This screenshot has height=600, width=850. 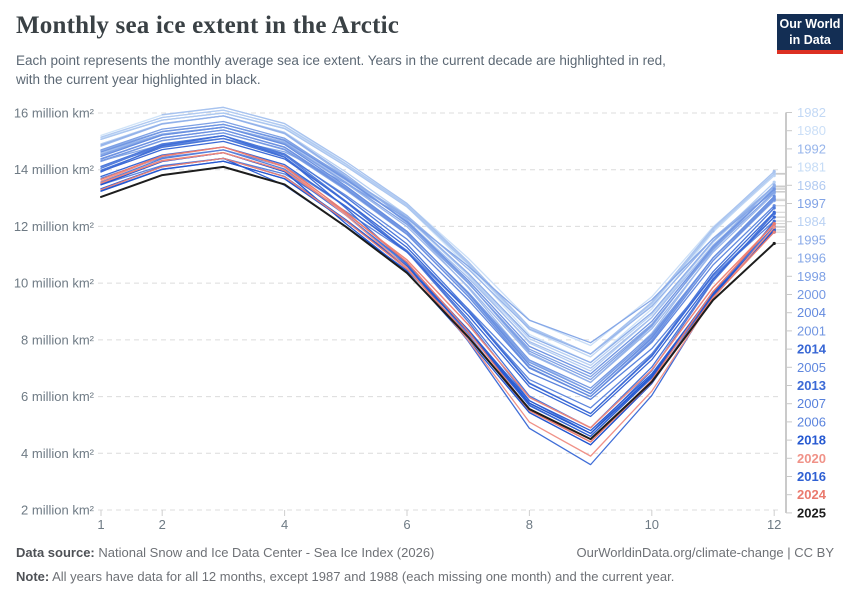 I want to click on series-endpoint-2009, so click(x=774, y=208).